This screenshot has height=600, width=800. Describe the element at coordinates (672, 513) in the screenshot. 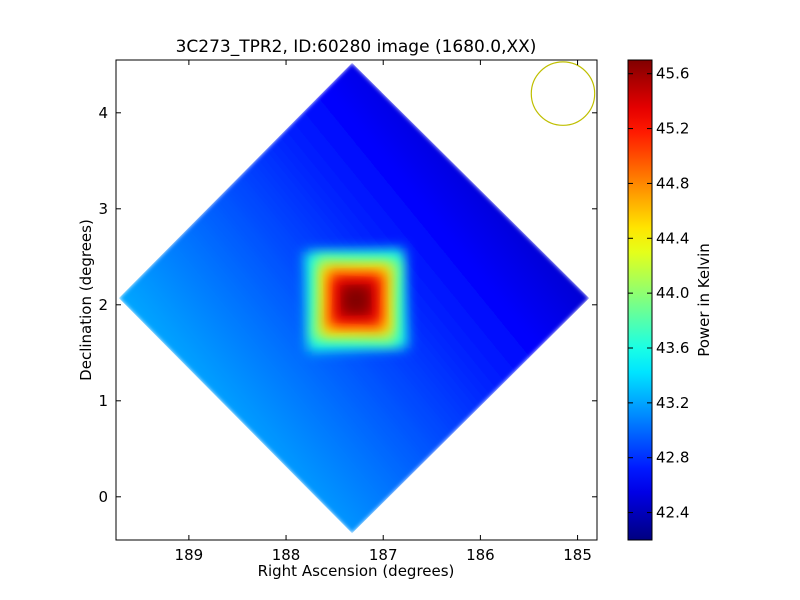

I see `colorbar-tick-label: 42.4` at that location.